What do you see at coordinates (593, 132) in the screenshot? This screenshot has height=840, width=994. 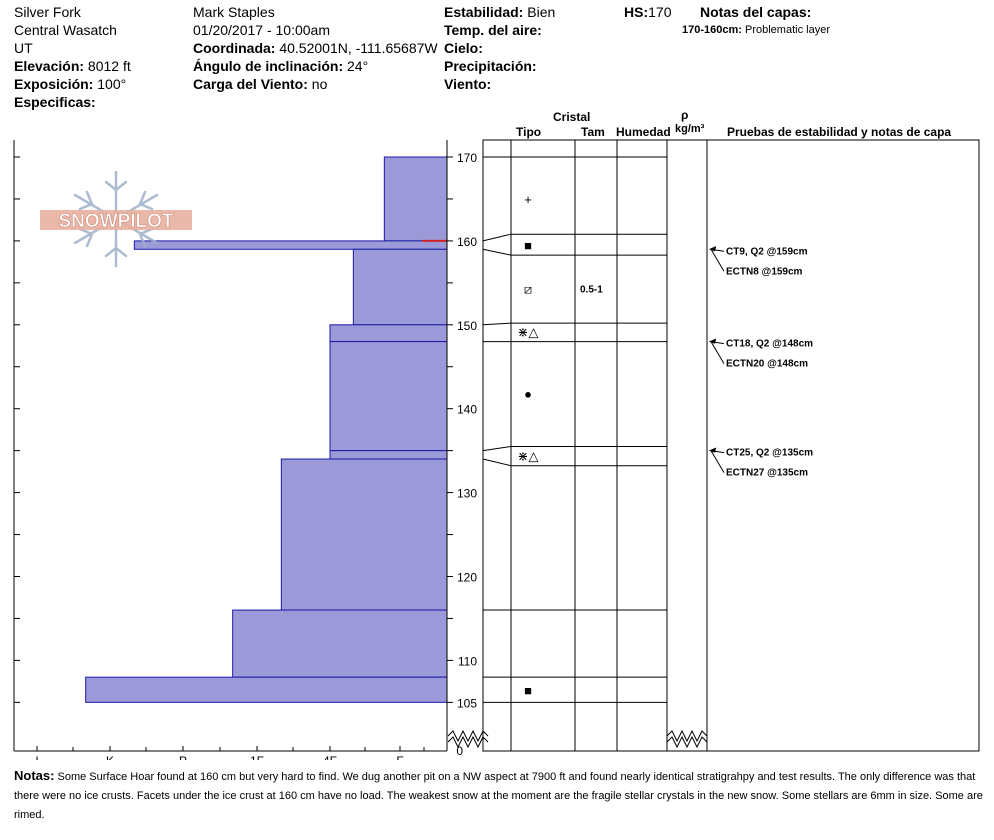 I see `size-header: Tam` at bounding box center [593, 132].